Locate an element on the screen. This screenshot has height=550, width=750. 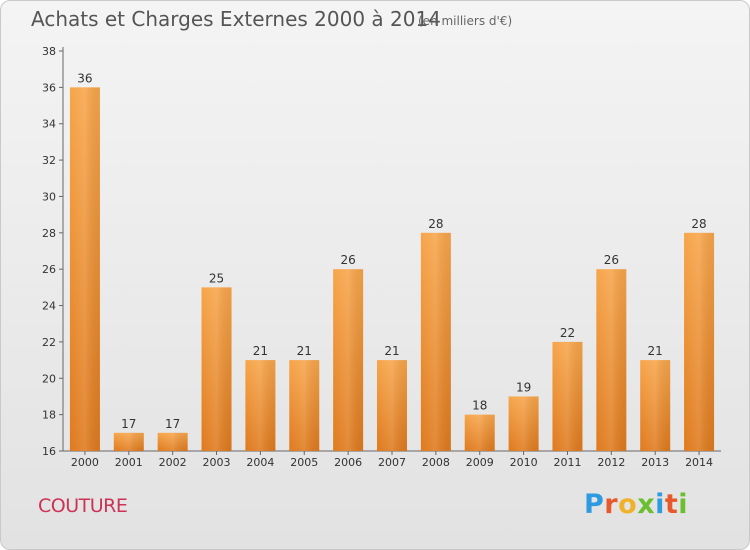
x-tick-label: 2002 is located at coordinates (173, 462).